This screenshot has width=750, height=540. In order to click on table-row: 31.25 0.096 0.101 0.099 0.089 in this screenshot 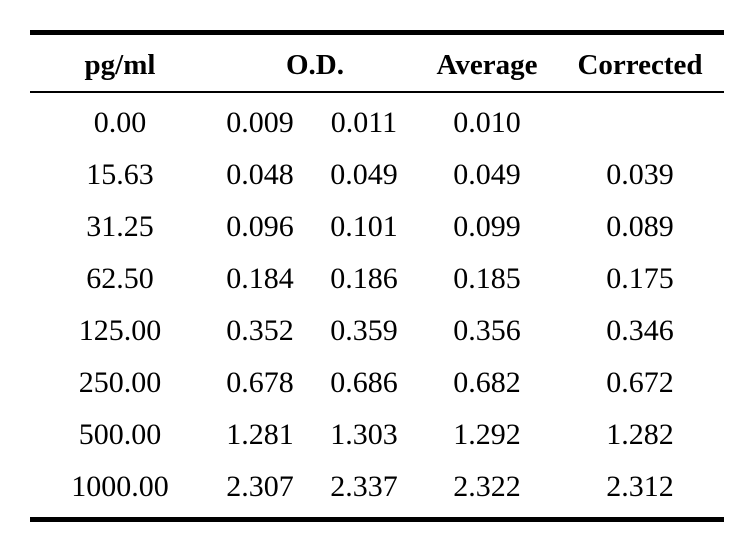, I will do `click(377, 227)`.